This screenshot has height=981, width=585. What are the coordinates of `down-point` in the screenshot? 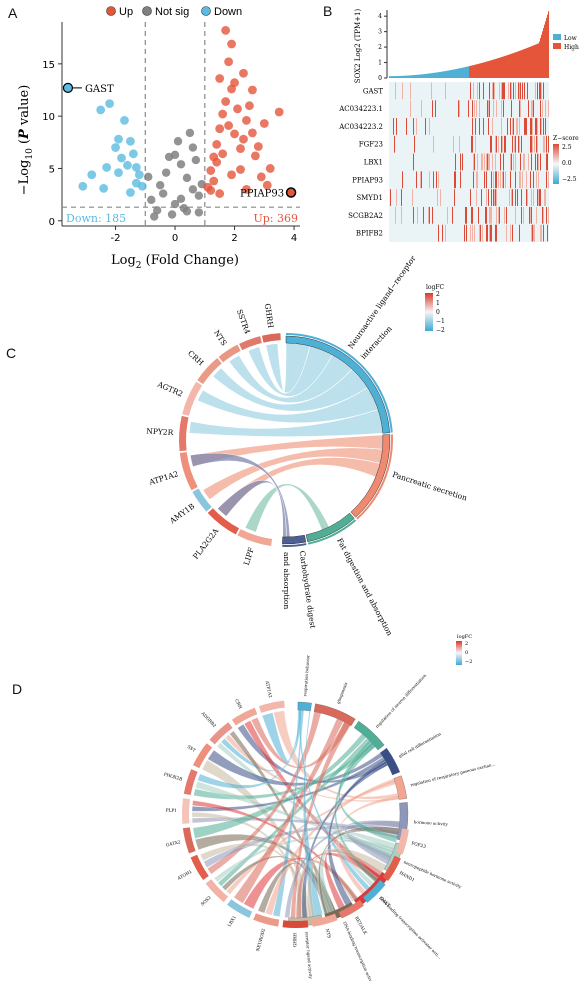 It's located at (109, 103).